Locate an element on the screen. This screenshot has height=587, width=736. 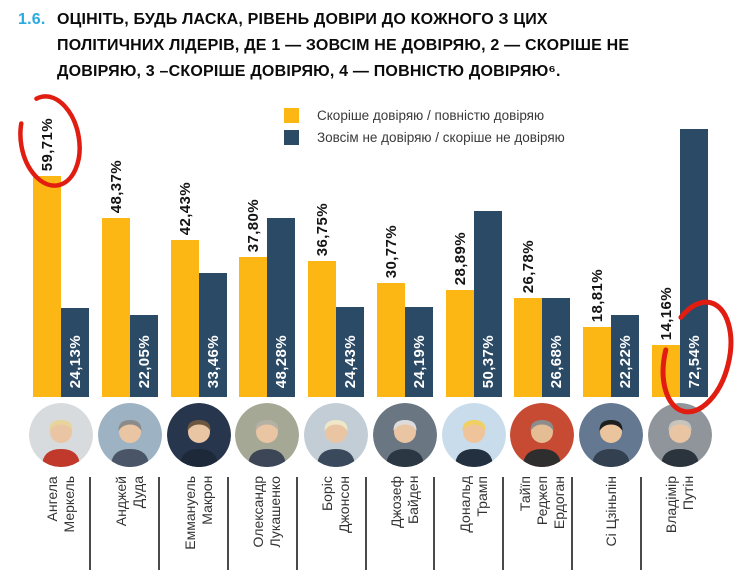
leader-name-johnson: Боріс Джонсон is located at coordinates (336, 524).